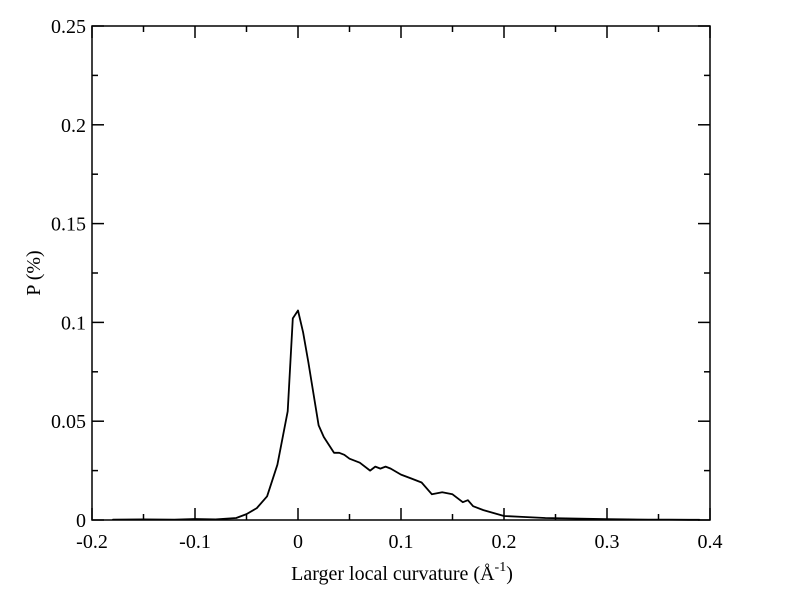 This screenshot has height=612, width=792. Describe the element at coordinates (504, 542) in the screenshot. I see `x-tick-label: 0.2` at that location.